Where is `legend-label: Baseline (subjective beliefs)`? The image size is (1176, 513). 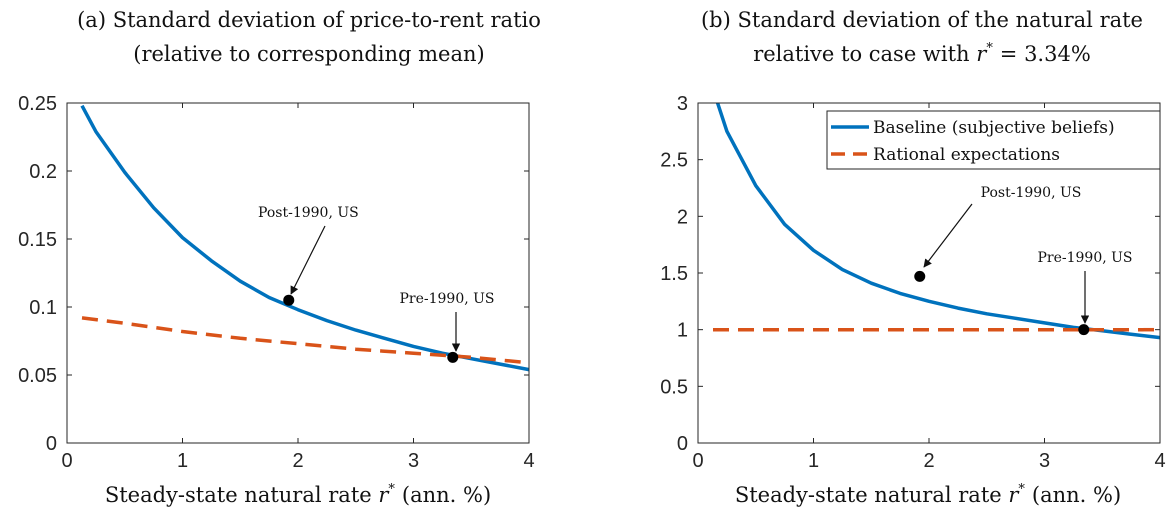
legend-label: Baseline (subjective beliefs) is located at coordinates (994, 128).